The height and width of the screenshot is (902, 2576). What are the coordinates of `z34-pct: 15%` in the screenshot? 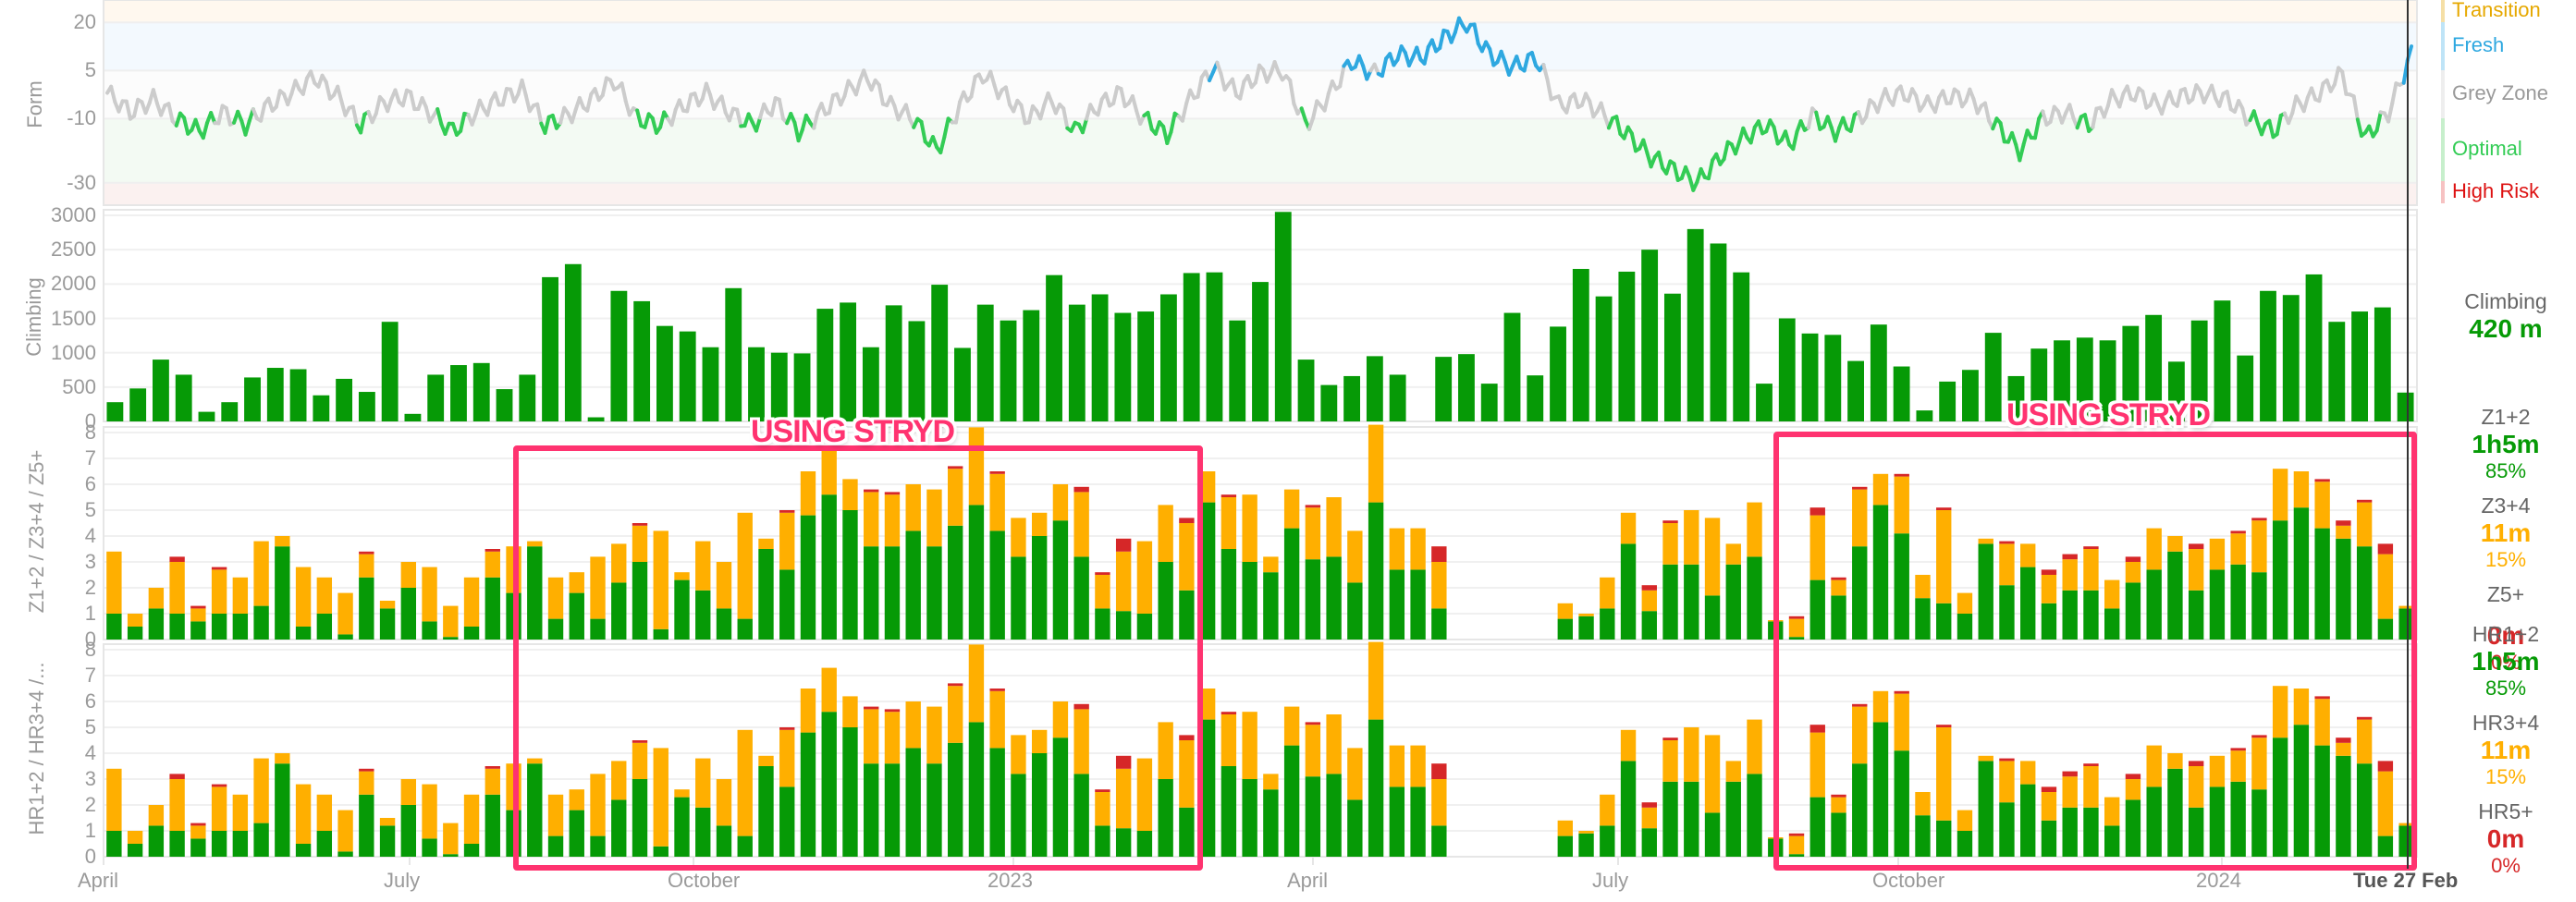 It's located at (2505, 559).